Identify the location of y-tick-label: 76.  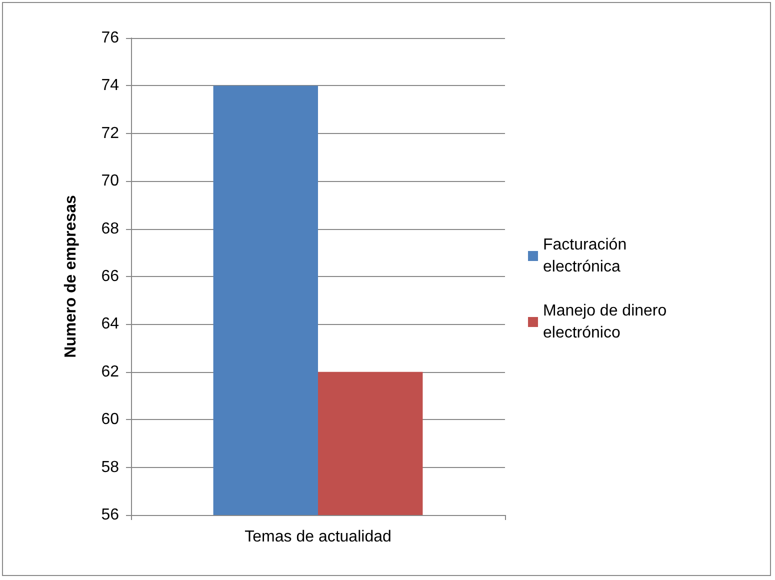
(110, 38).